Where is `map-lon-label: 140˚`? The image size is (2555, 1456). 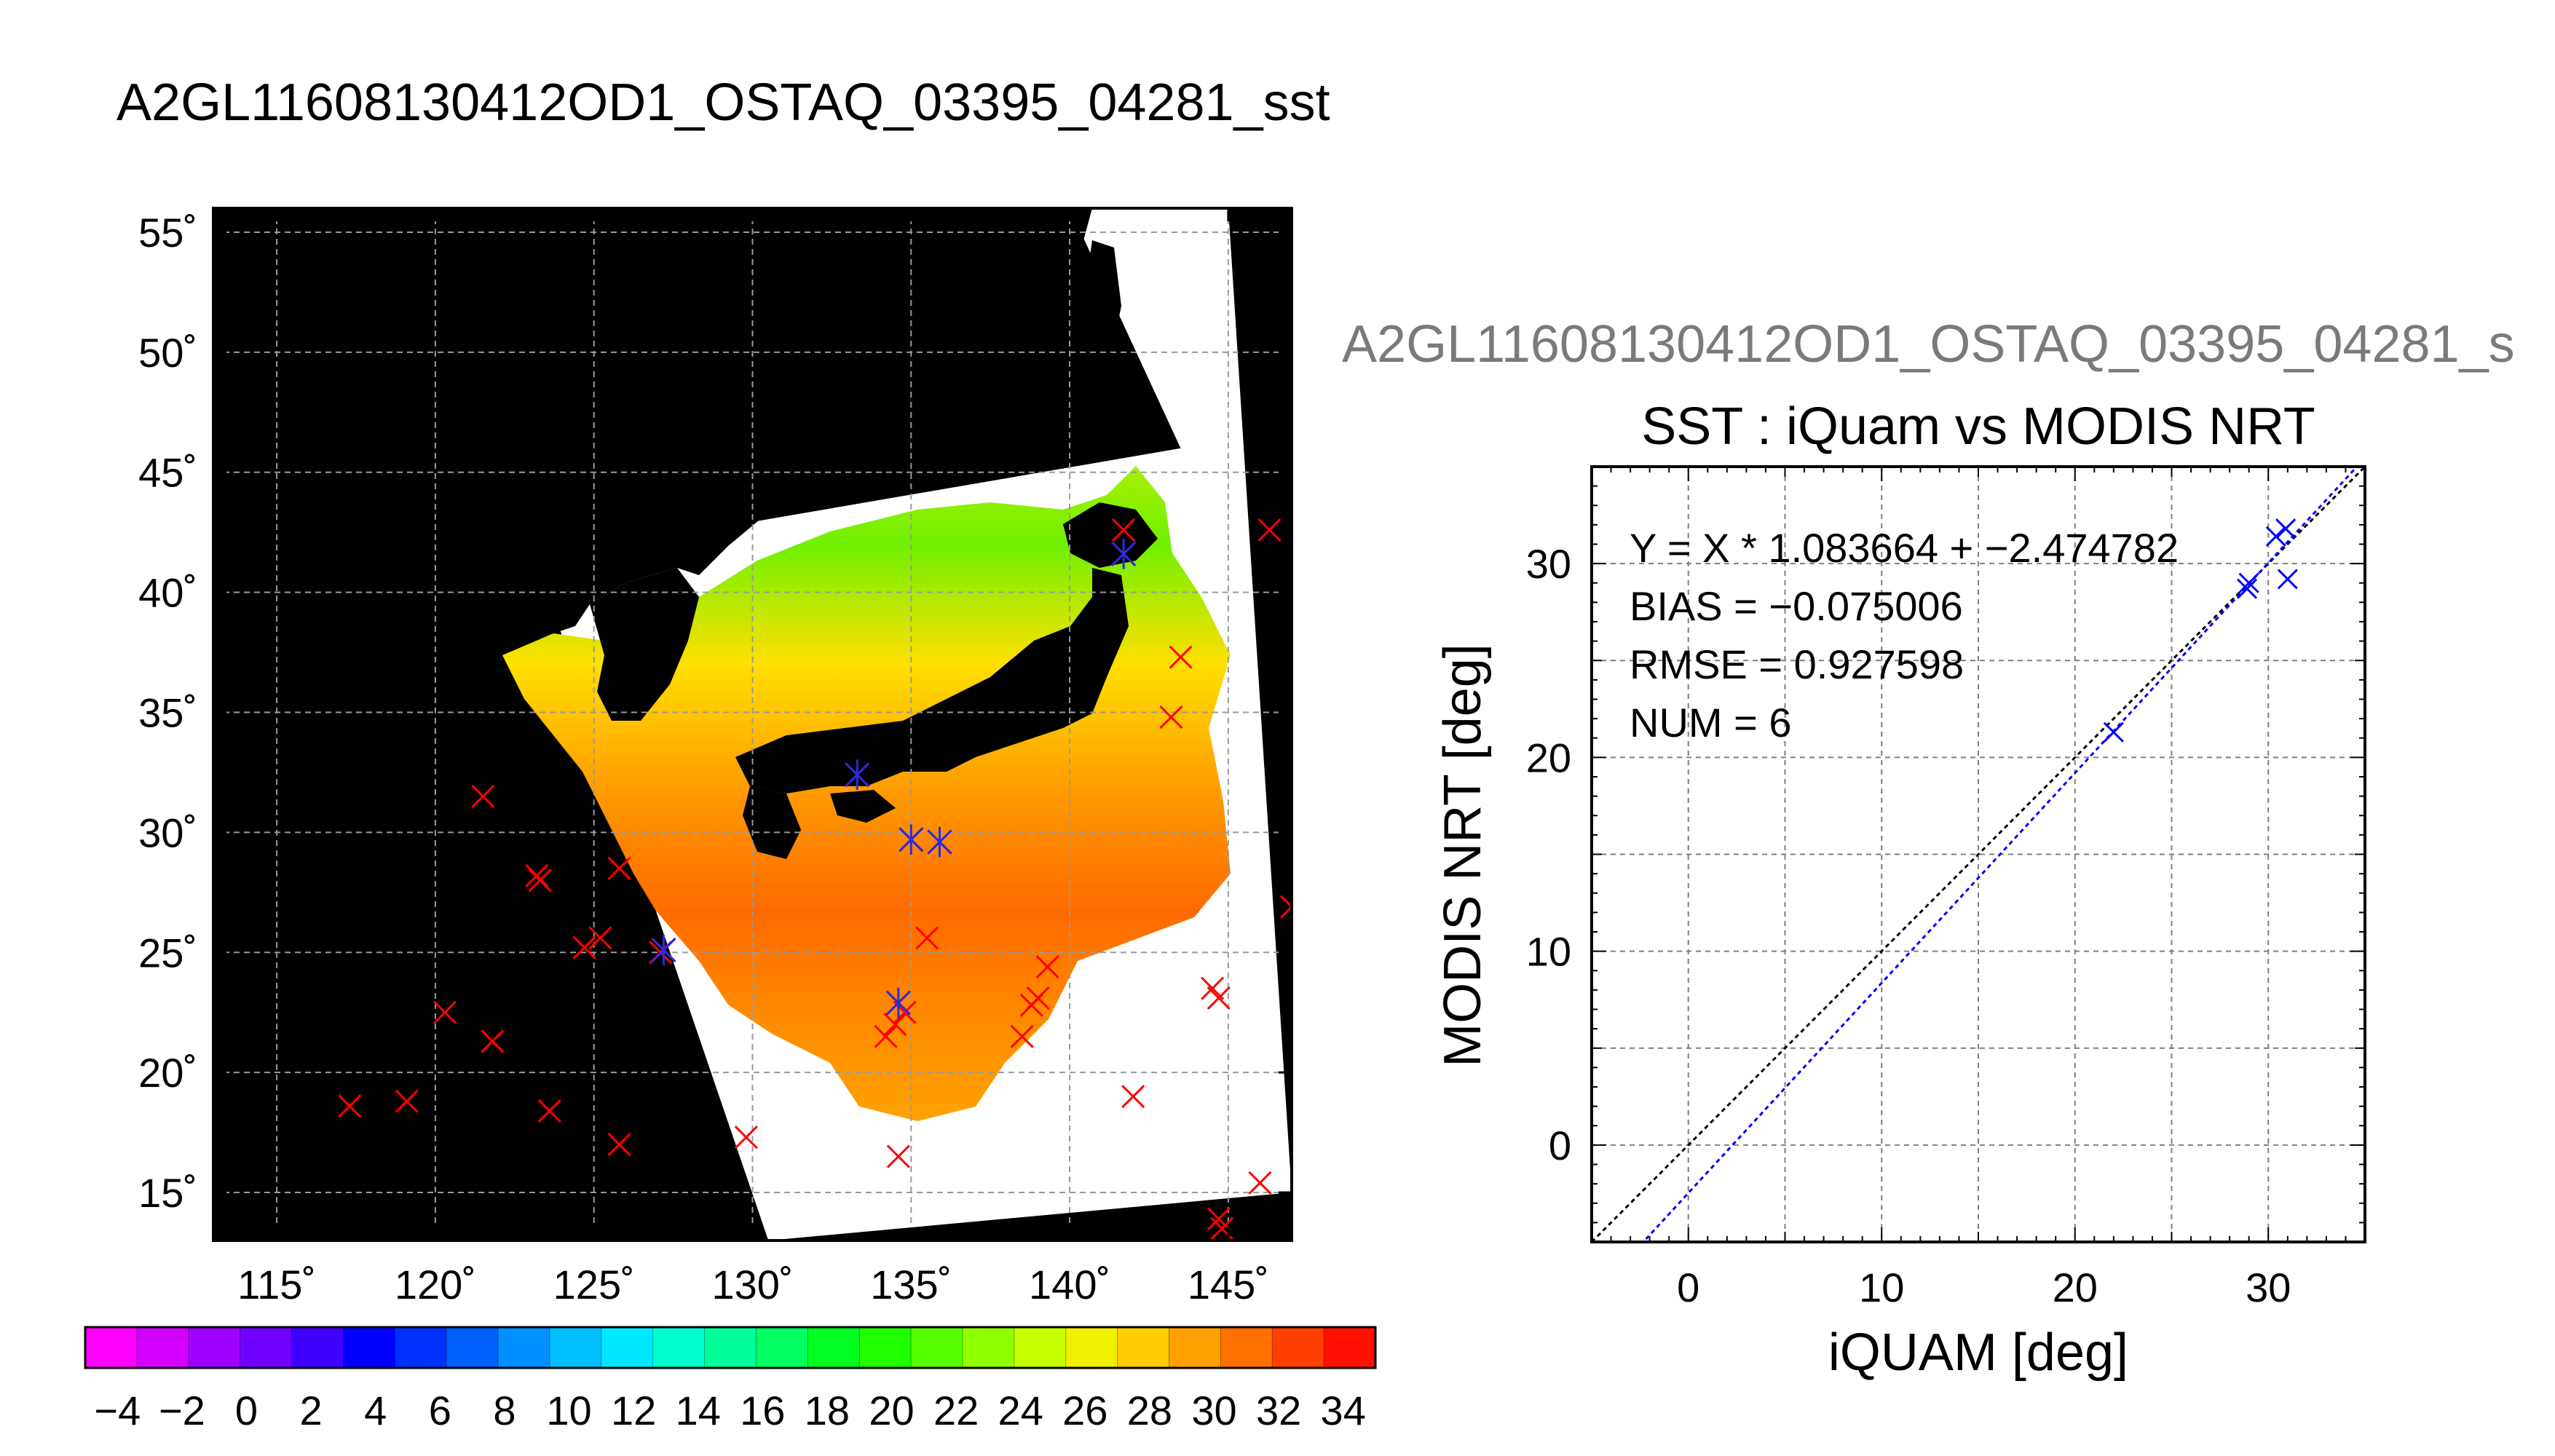
map-lon-label: 140˚ is located at coordinates (1069, 1284).